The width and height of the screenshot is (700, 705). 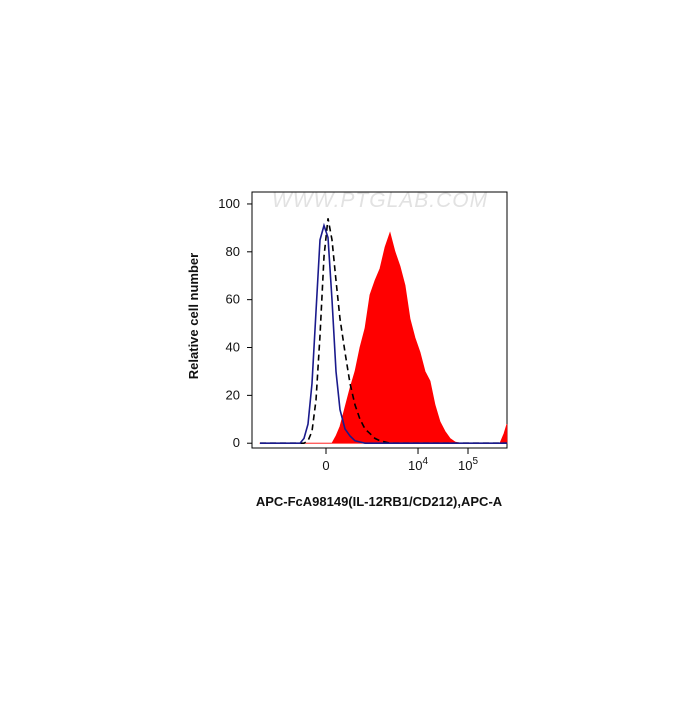 What do you see at coordinates (425, 461) in the screenshot?
I see `x-tick-exponent: 4` at bounding box center [425, 461].